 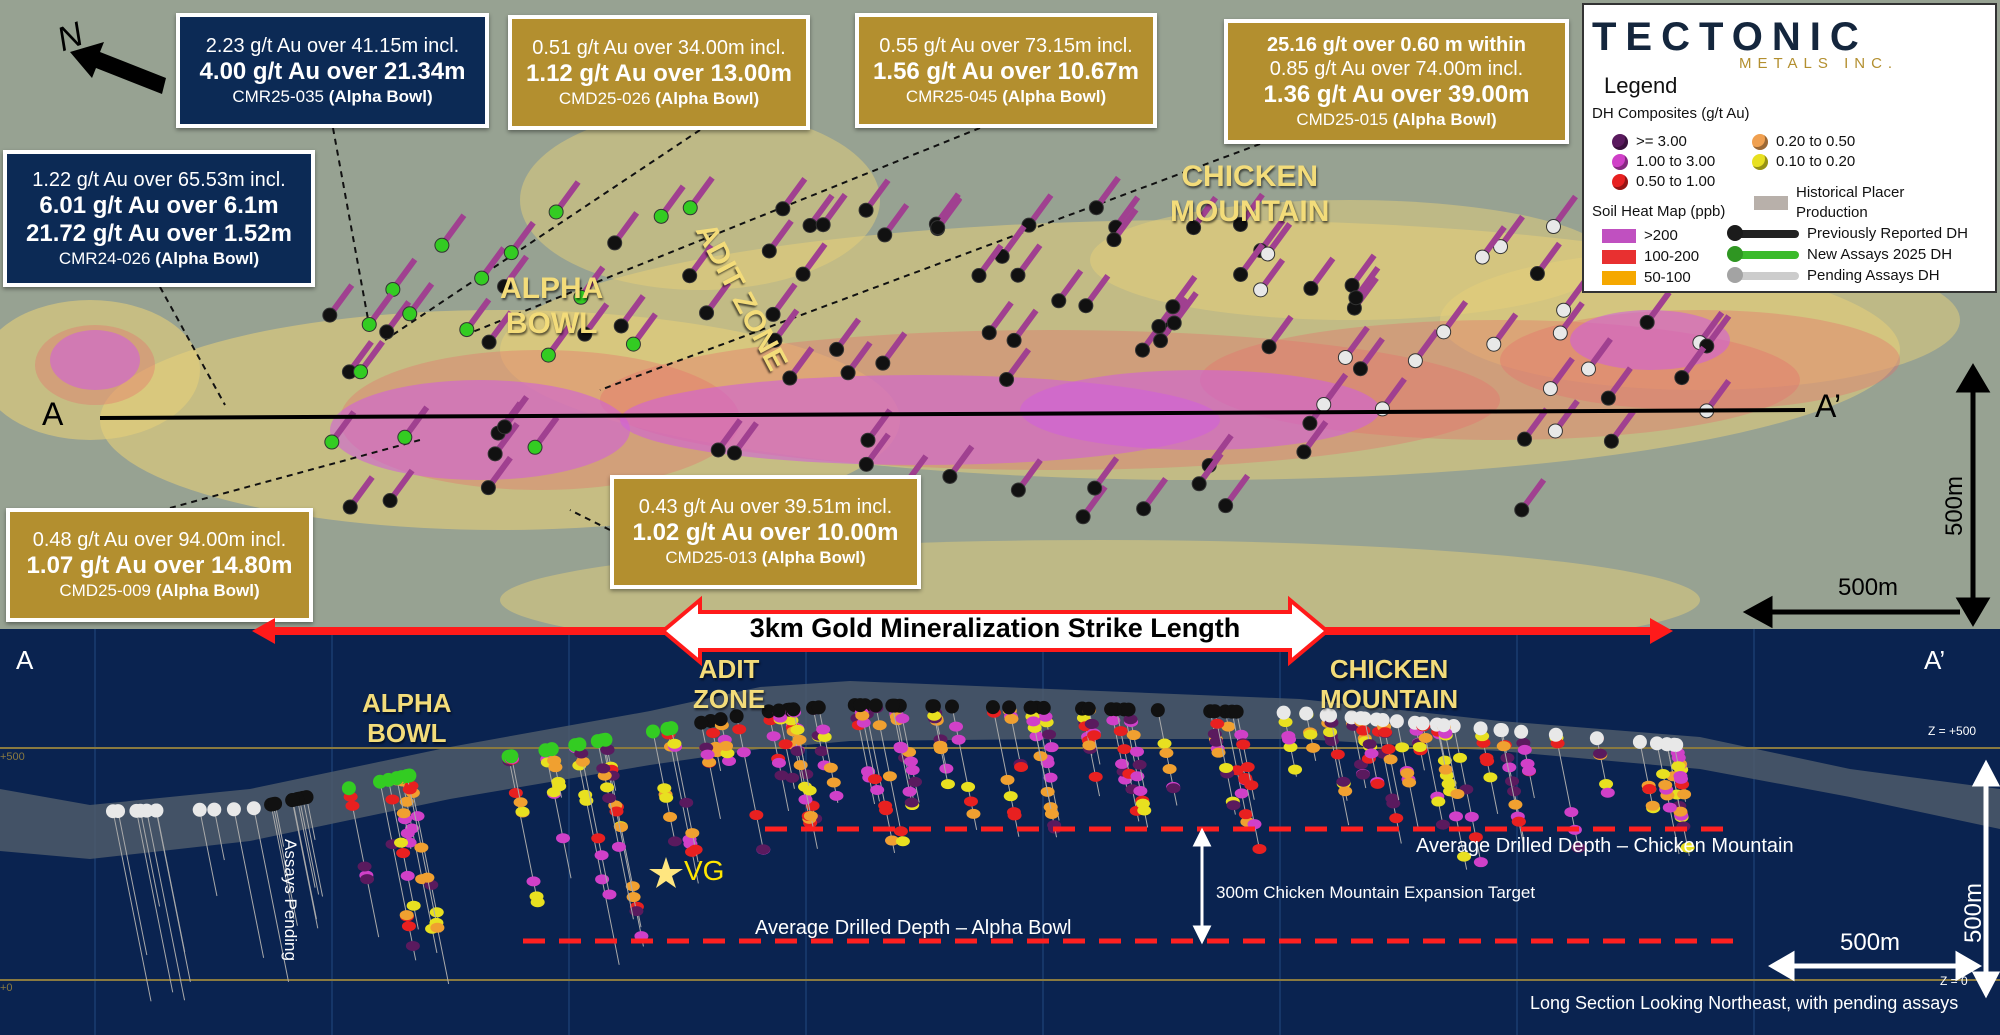 I want to click on scale-bar-vertical, so click(x=1973, y=495).